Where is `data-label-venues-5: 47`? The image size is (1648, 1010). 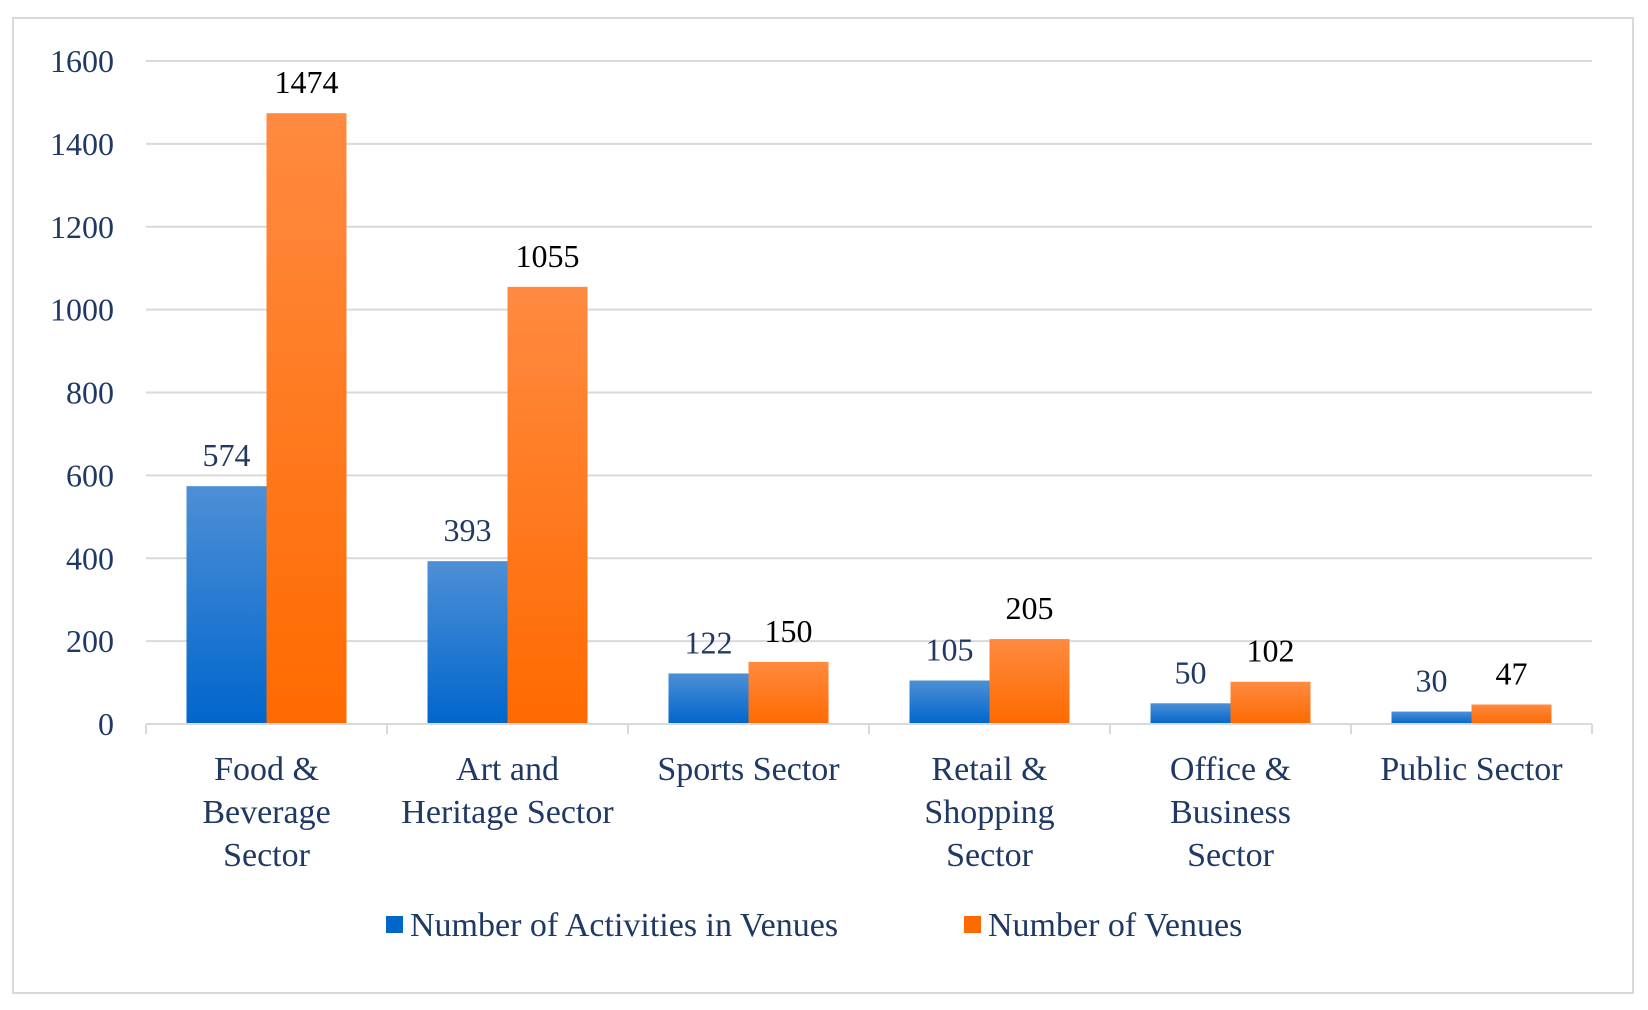
data-label-venues-5: 47 is located at coordinates (1512, 674).